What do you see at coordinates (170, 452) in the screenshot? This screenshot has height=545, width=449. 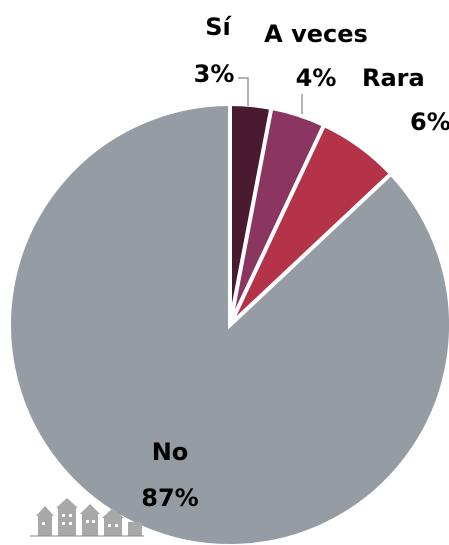 I see `label-category-no: No` at bounding box center [170, 452].